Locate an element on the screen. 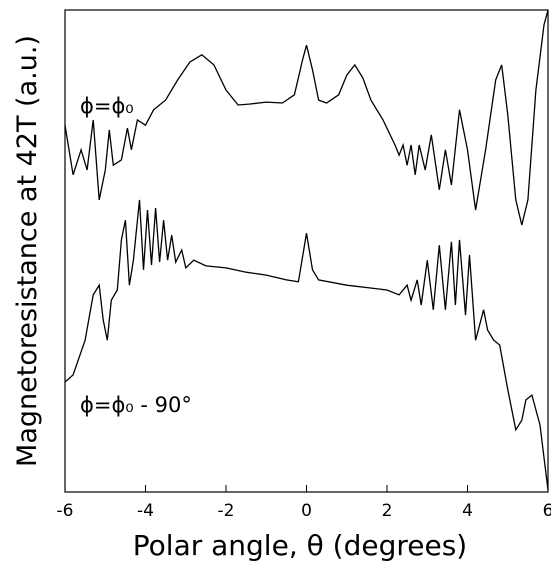  x-tick-label: -4 is located at coordinates (145, 511).